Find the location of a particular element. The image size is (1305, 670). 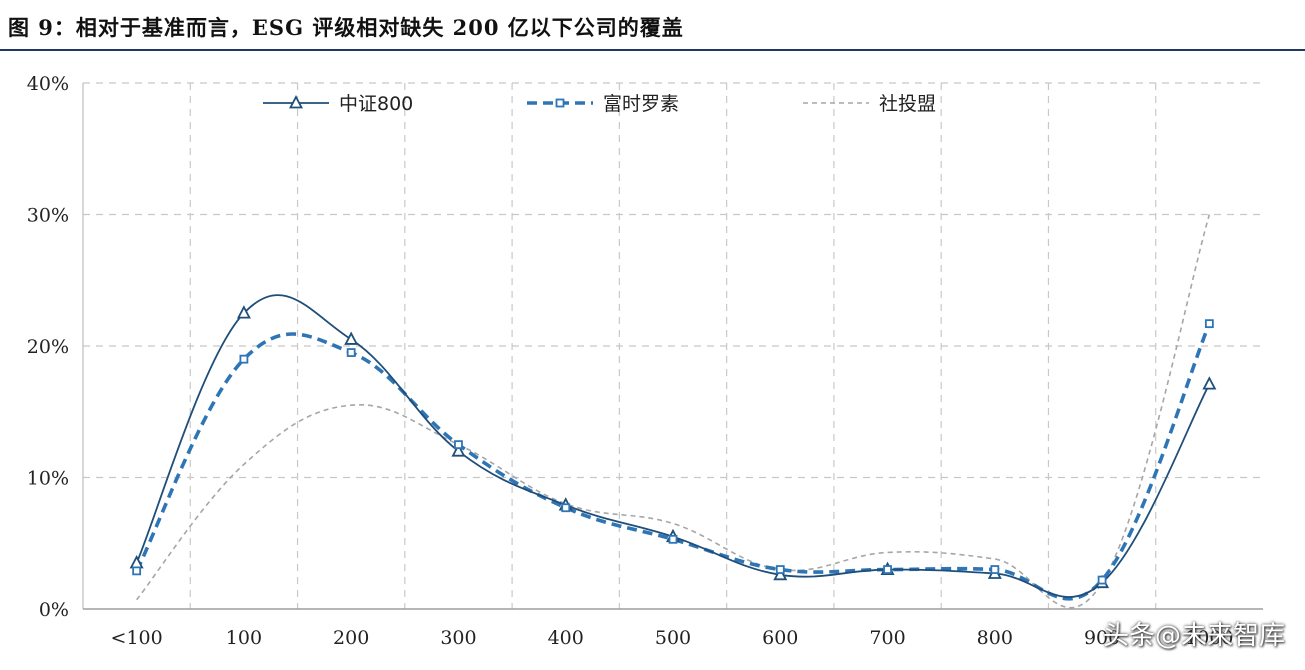

watermark: 头条@未来智库 is located at coordinates (1193, 636).